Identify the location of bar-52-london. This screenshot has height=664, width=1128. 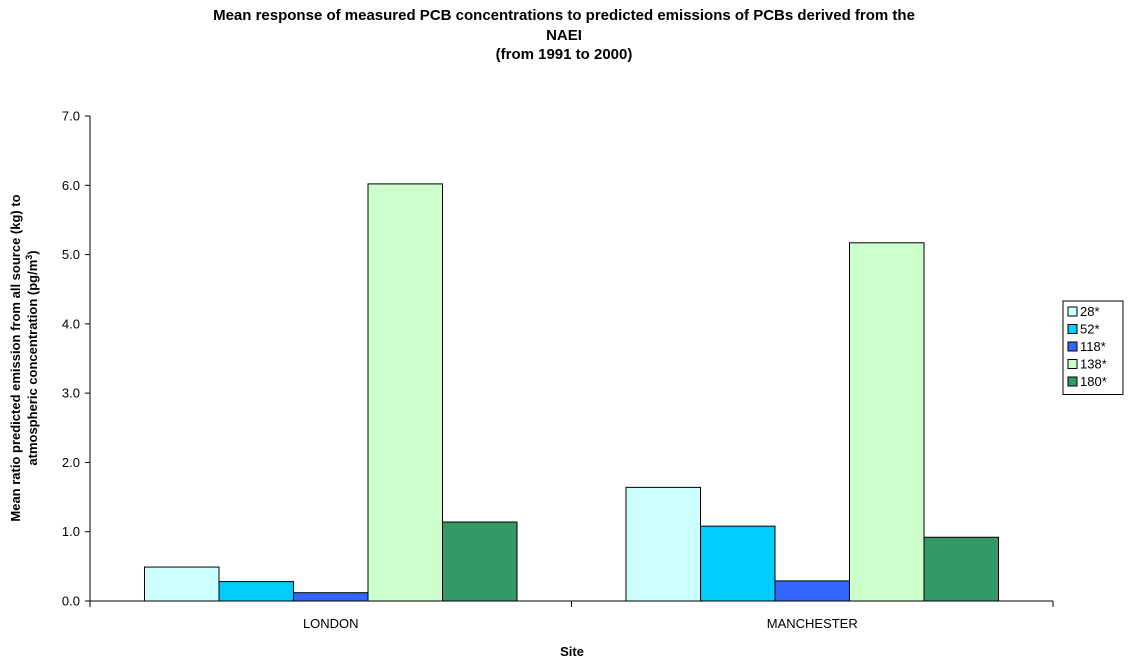
(256, 591).